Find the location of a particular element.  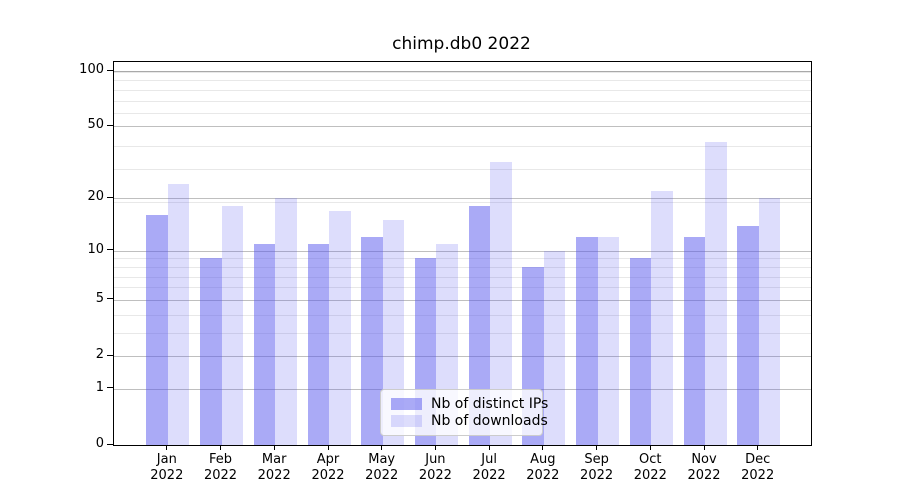

x-tick-label: Jan 2022 is located at coordinates (167, 468).